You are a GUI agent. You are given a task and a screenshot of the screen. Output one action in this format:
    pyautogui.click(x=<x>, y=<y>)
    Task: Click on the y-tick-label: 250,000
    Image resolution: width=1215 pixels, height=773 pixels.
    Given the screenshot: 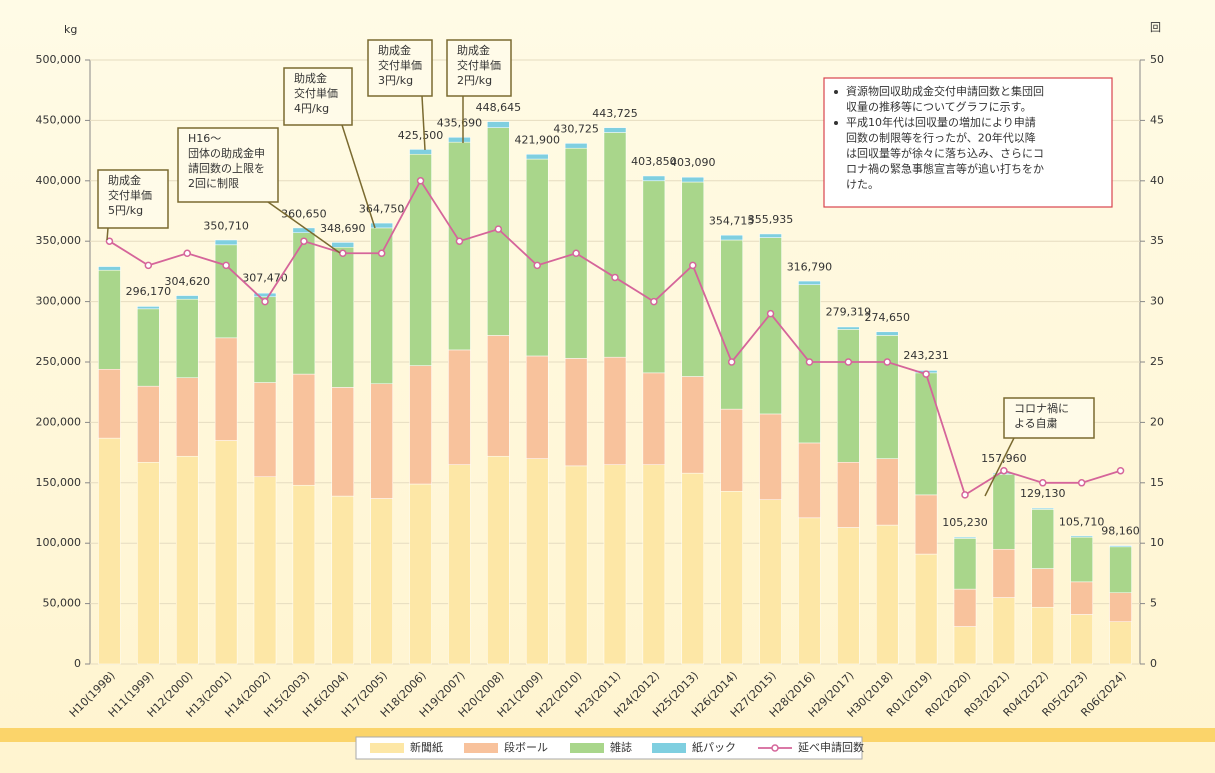 What is the action you would take?
    pyautogui.click(x=59, y=361)
    